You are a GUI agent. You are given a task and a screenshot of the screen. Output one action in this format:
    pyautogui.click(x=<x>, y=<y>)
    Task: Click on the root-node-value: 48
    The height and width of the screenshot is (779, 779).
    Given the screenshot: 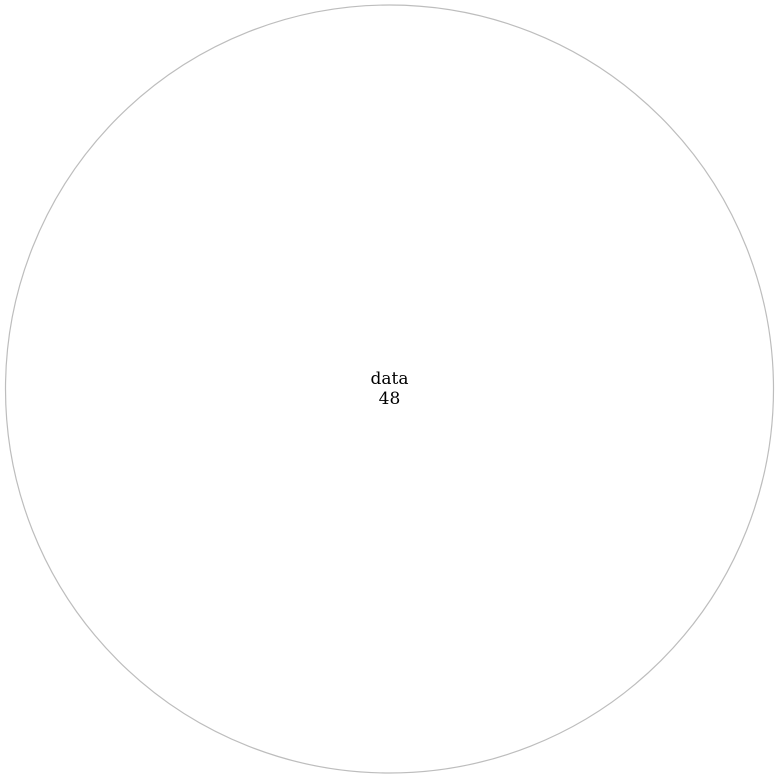 What is the action you would take?
    pyautogui.click(x=390, y=399)
    